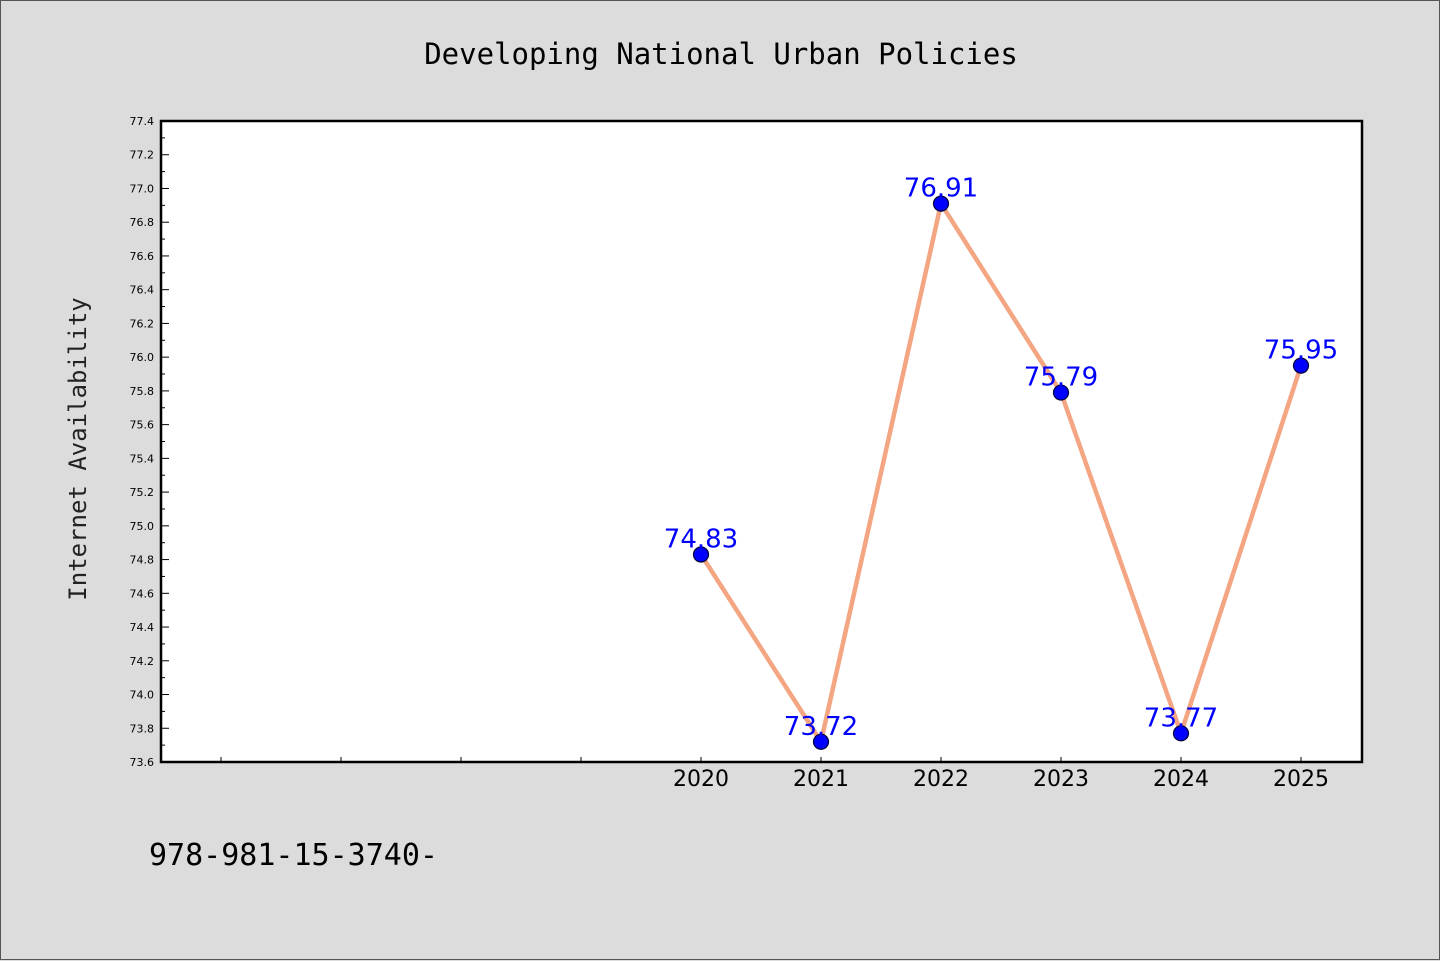 The width and height of the screenshot is (1440, 961). I want to click on y-tick-label: 75.8, so click(142, 391).